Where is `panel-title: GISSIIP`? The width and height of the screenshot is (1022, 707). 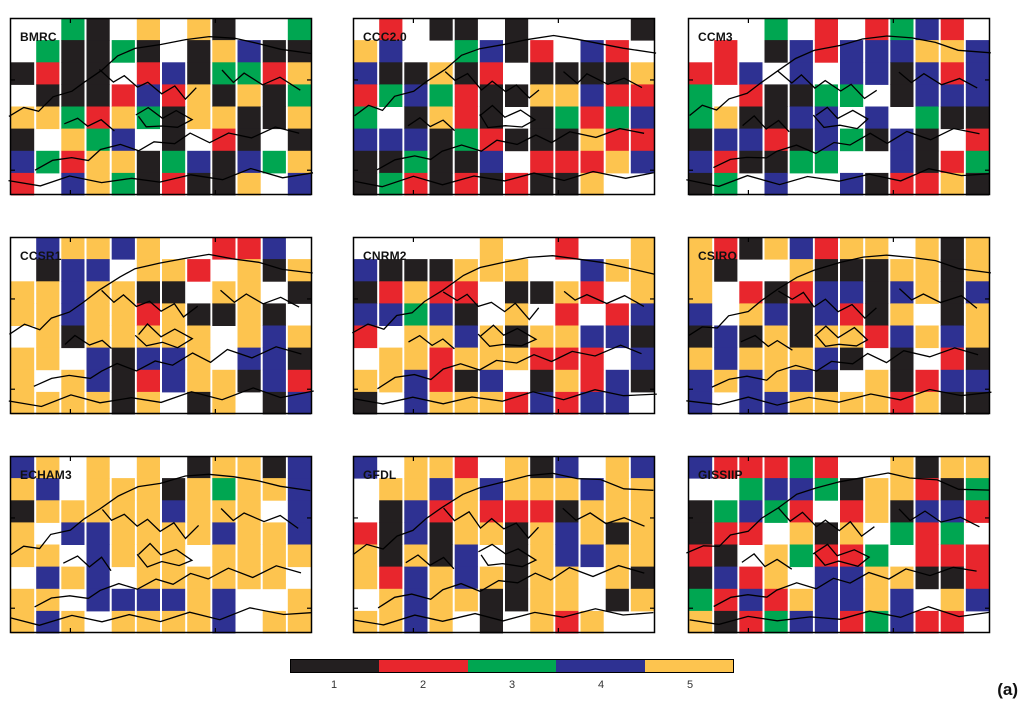
panel-title: GISSIIP is located at coordinates (720, 475).